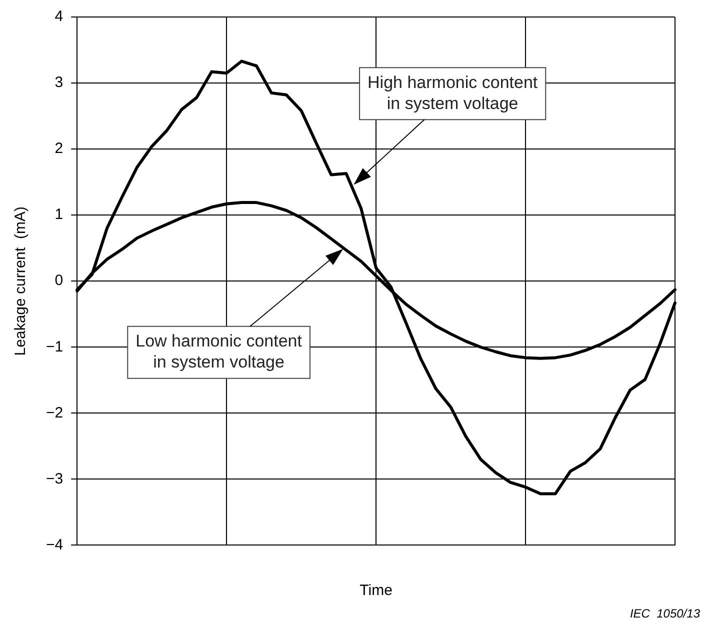  Describe the element at coordinates (55, 479) in the screenshot. I see `y-tick-label: −3` at that location.